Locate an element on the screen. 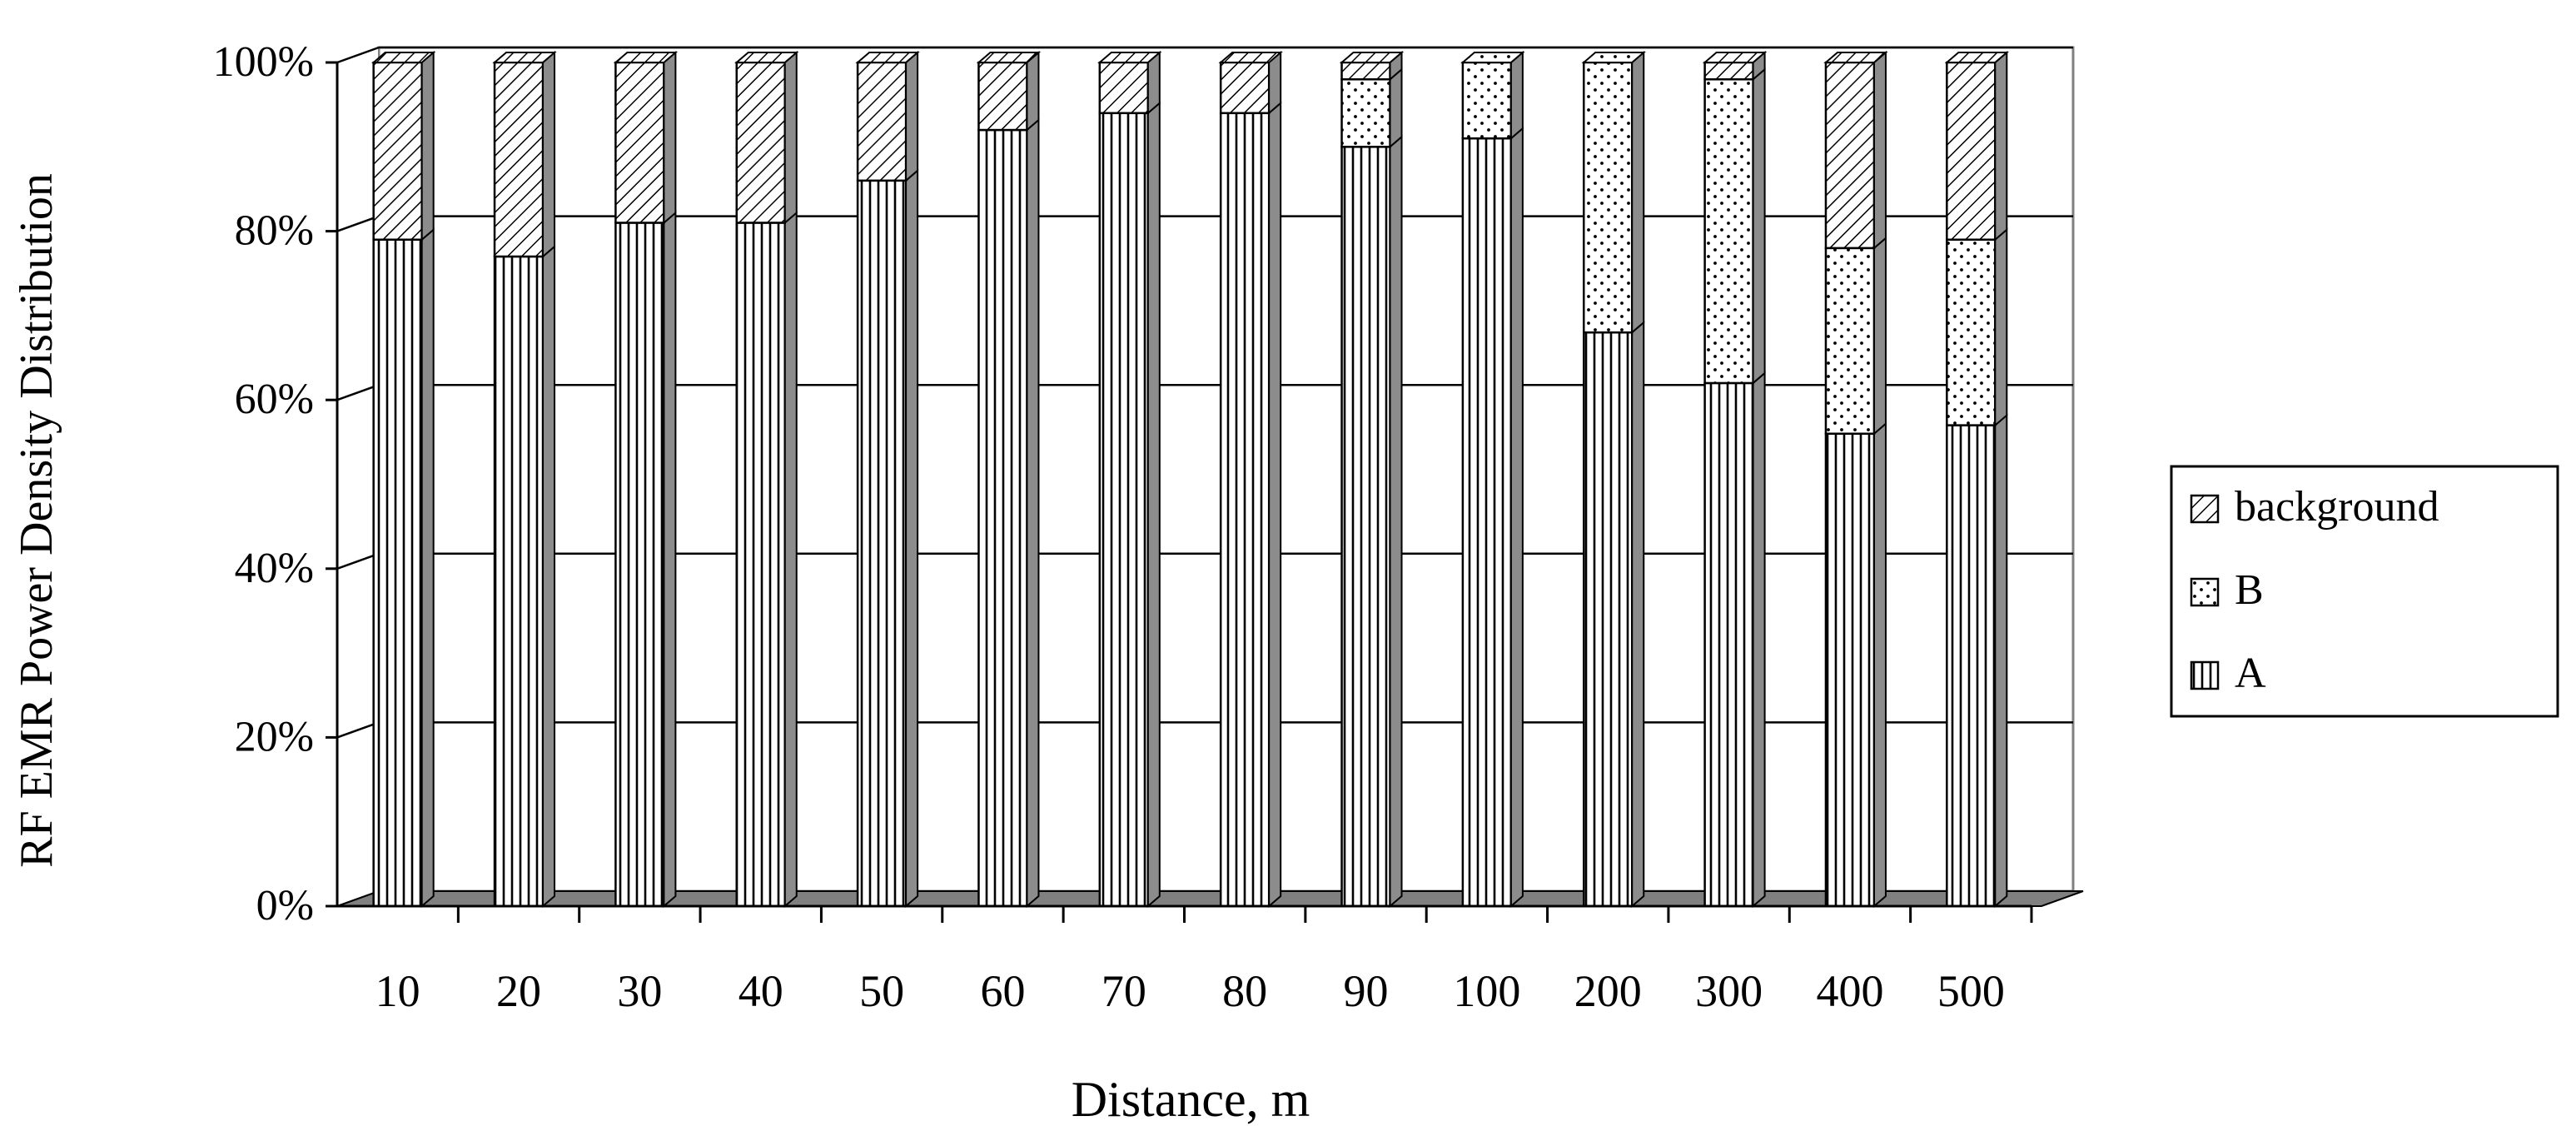 The height and width of the screenshot is (1136, 2576). legend-label: background is located at coordinates (2337, 507).